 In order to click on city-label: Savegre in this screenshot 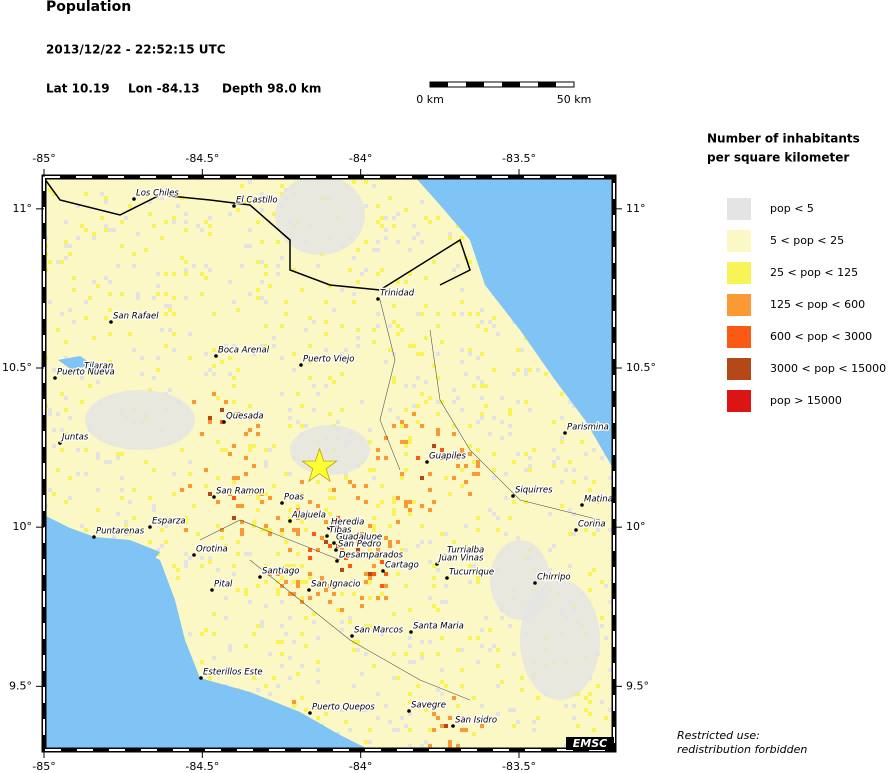, I will do `click(428, 706)`.